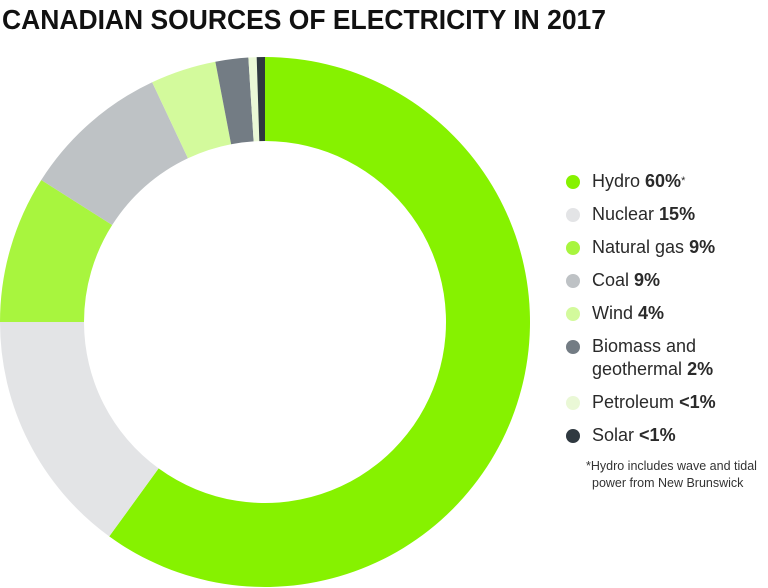 The image size is (768, 588). I want to click on legend-item-petroleum: Petroleum <1%, so click(665, 402).